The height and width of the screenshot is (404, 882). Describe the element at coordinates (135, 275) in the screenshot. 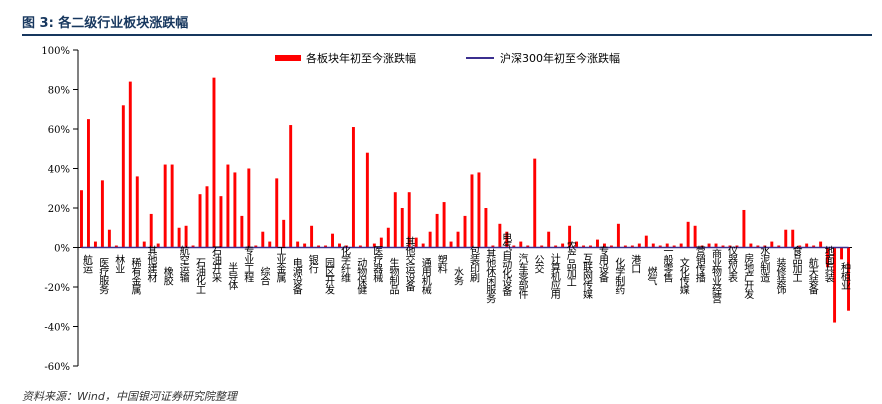

I see `category-label: 稀有金属` at that location.